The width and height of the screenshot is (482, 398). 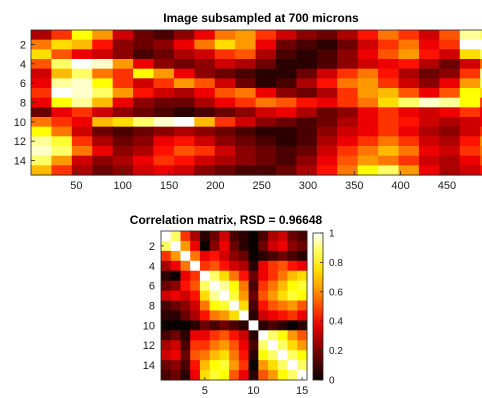 What do you see at coordinates (149, 366) in the screenshot?
I see `y-tick-label: 14` at bounding box center [149, 366].